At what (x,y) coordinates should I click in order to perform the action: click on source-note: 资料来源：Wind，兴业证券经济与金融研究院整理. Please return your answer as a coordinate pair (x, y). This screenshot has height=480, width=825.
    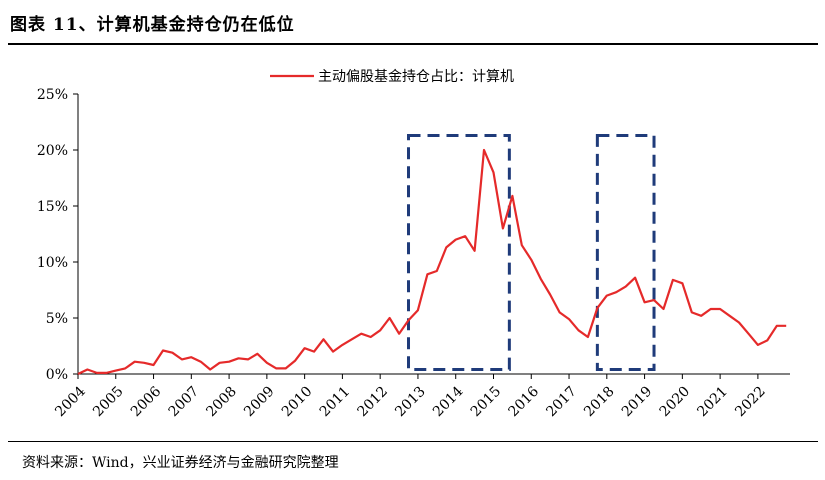
    Looking at the image, I should click on (180, 463).